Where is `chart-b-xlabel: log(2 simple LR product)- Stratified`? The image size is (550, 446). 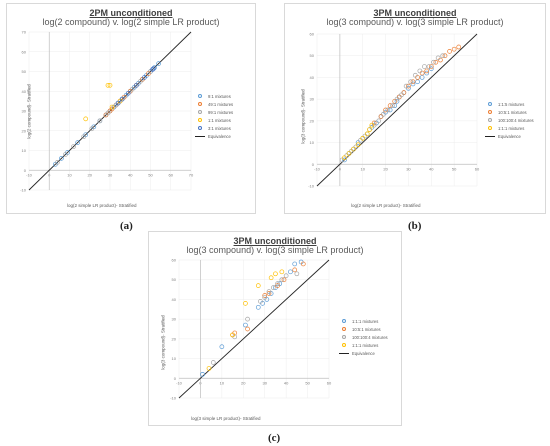
chart-b-xlabel: log(2 simple LR product)- Stratified is located at coordinates (386, 205).